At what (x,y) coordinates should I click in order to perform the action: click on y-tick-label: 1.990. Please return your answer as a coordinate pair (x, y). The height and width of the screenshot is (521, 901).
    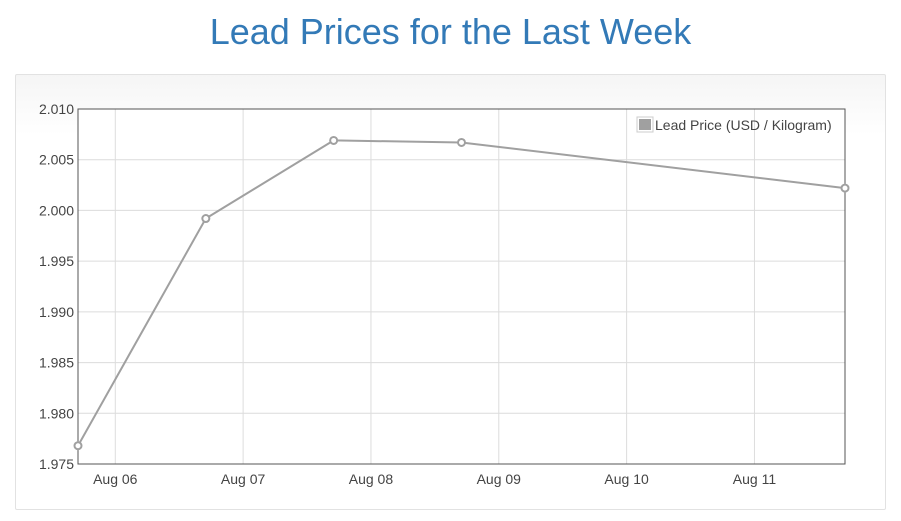
    Looking at the image, I should click on (56, 312).